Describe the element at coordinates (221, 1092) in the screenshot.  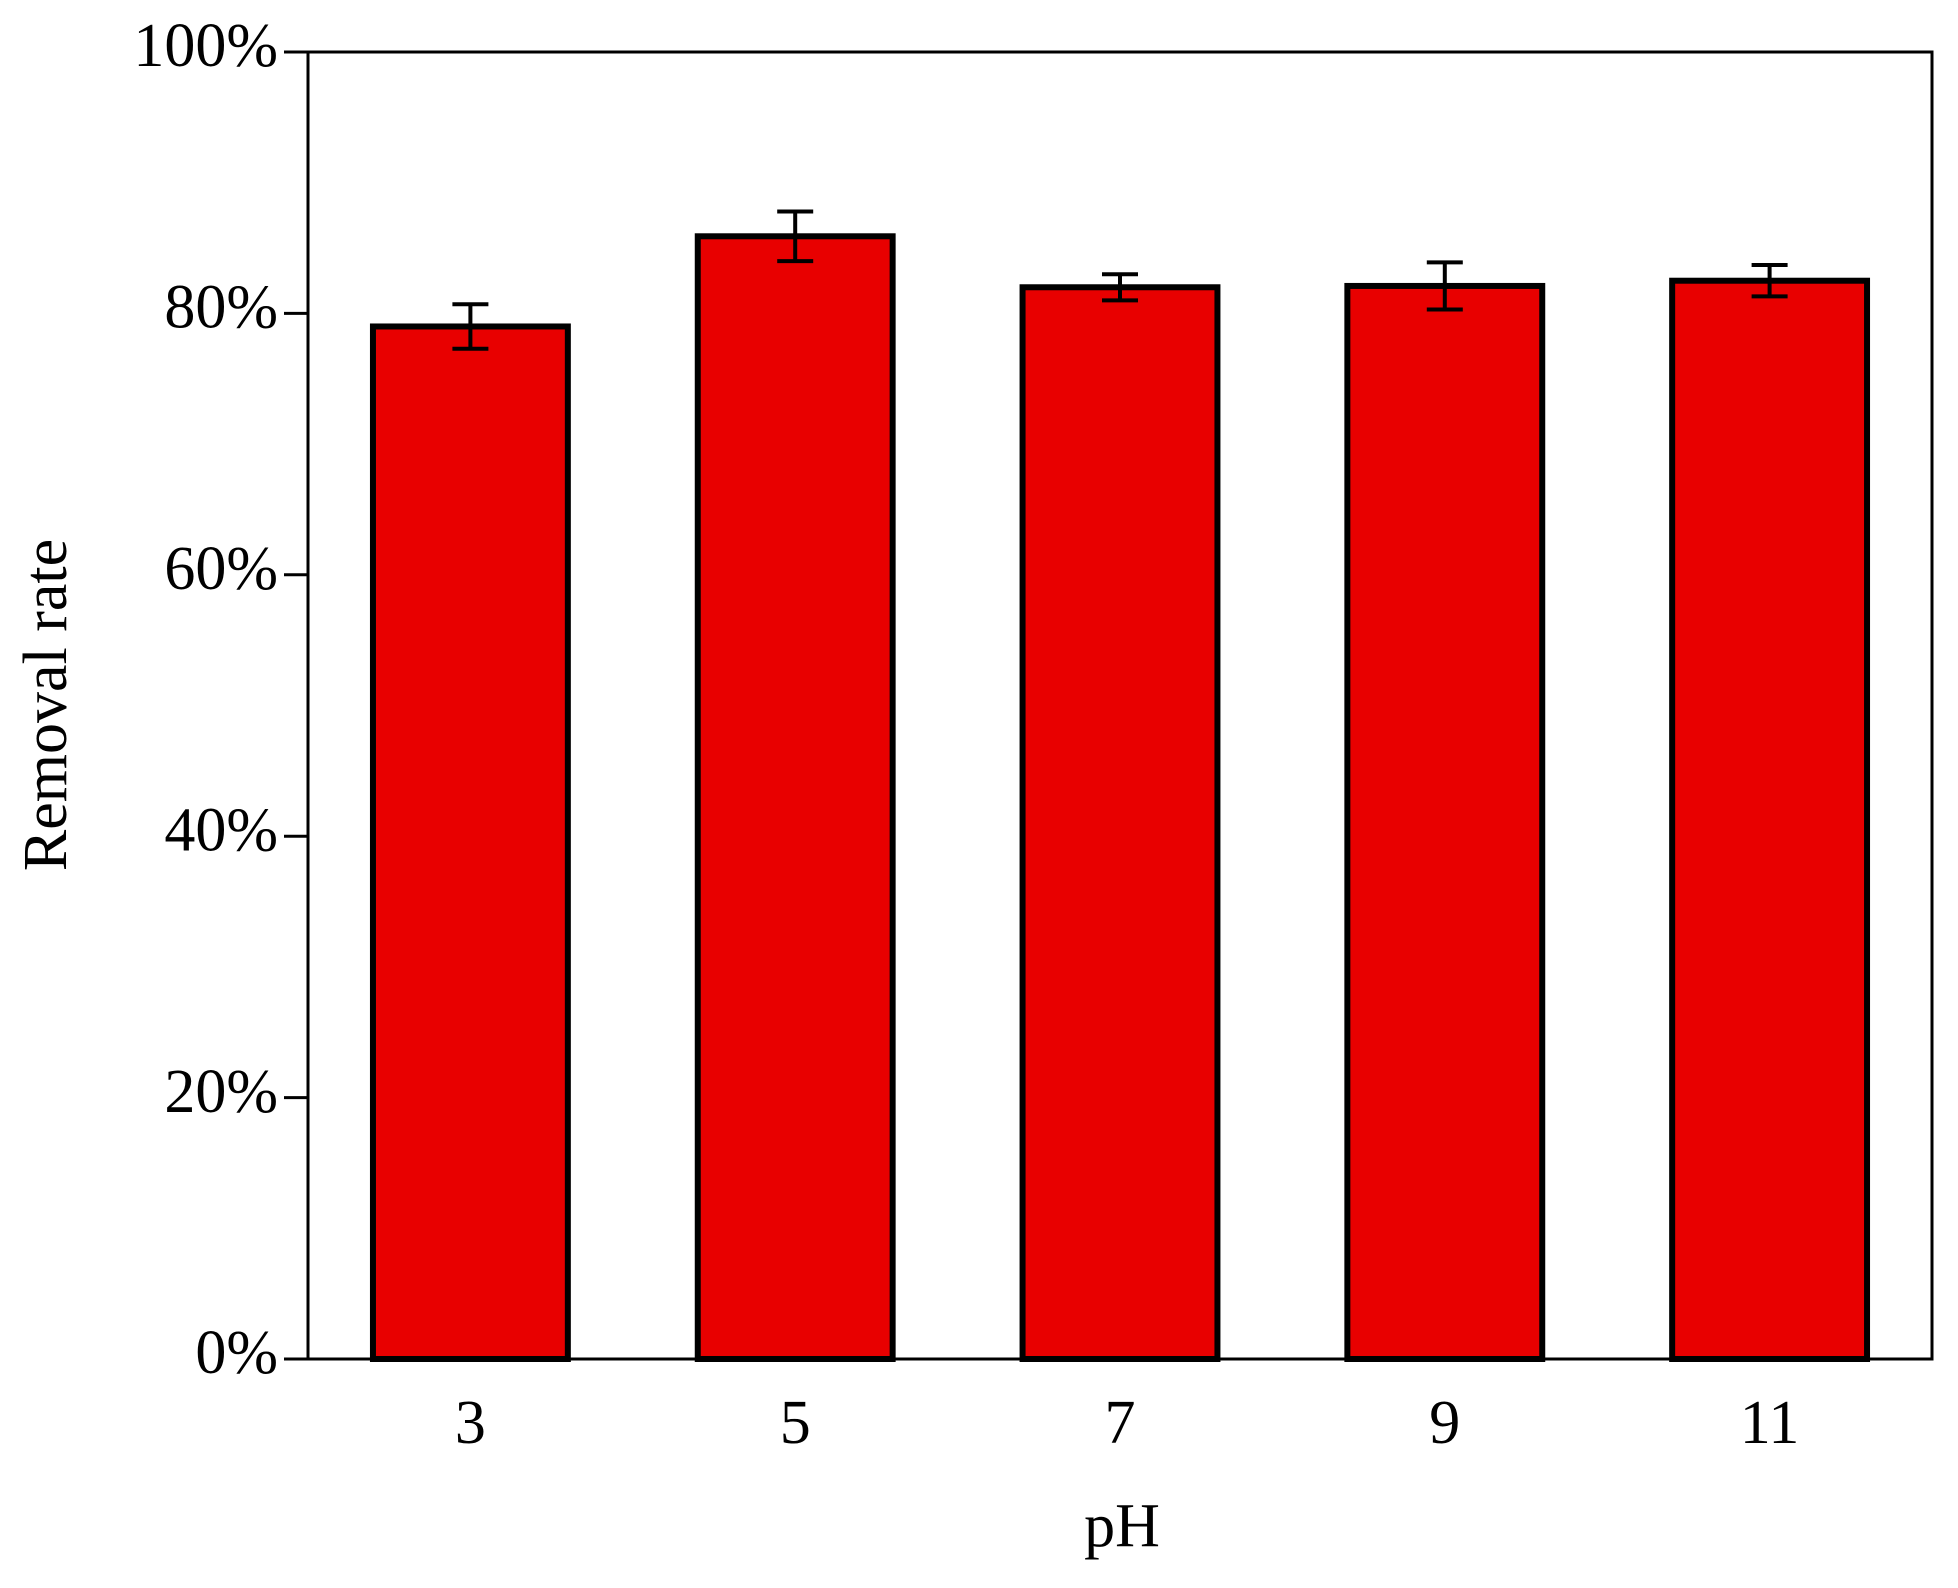
I see `y-tick-label: 20%` at that location.